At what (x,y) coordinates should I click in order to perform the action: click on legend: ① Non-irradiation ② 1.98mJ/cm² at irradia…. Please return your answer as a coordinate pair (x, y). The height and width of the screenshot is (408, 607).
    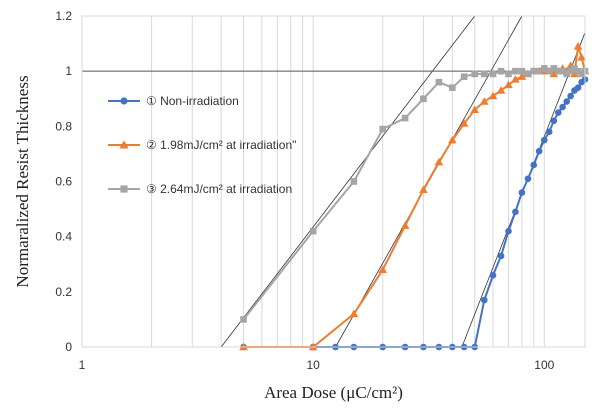
    Looking at the image, I should click on (202, 145).